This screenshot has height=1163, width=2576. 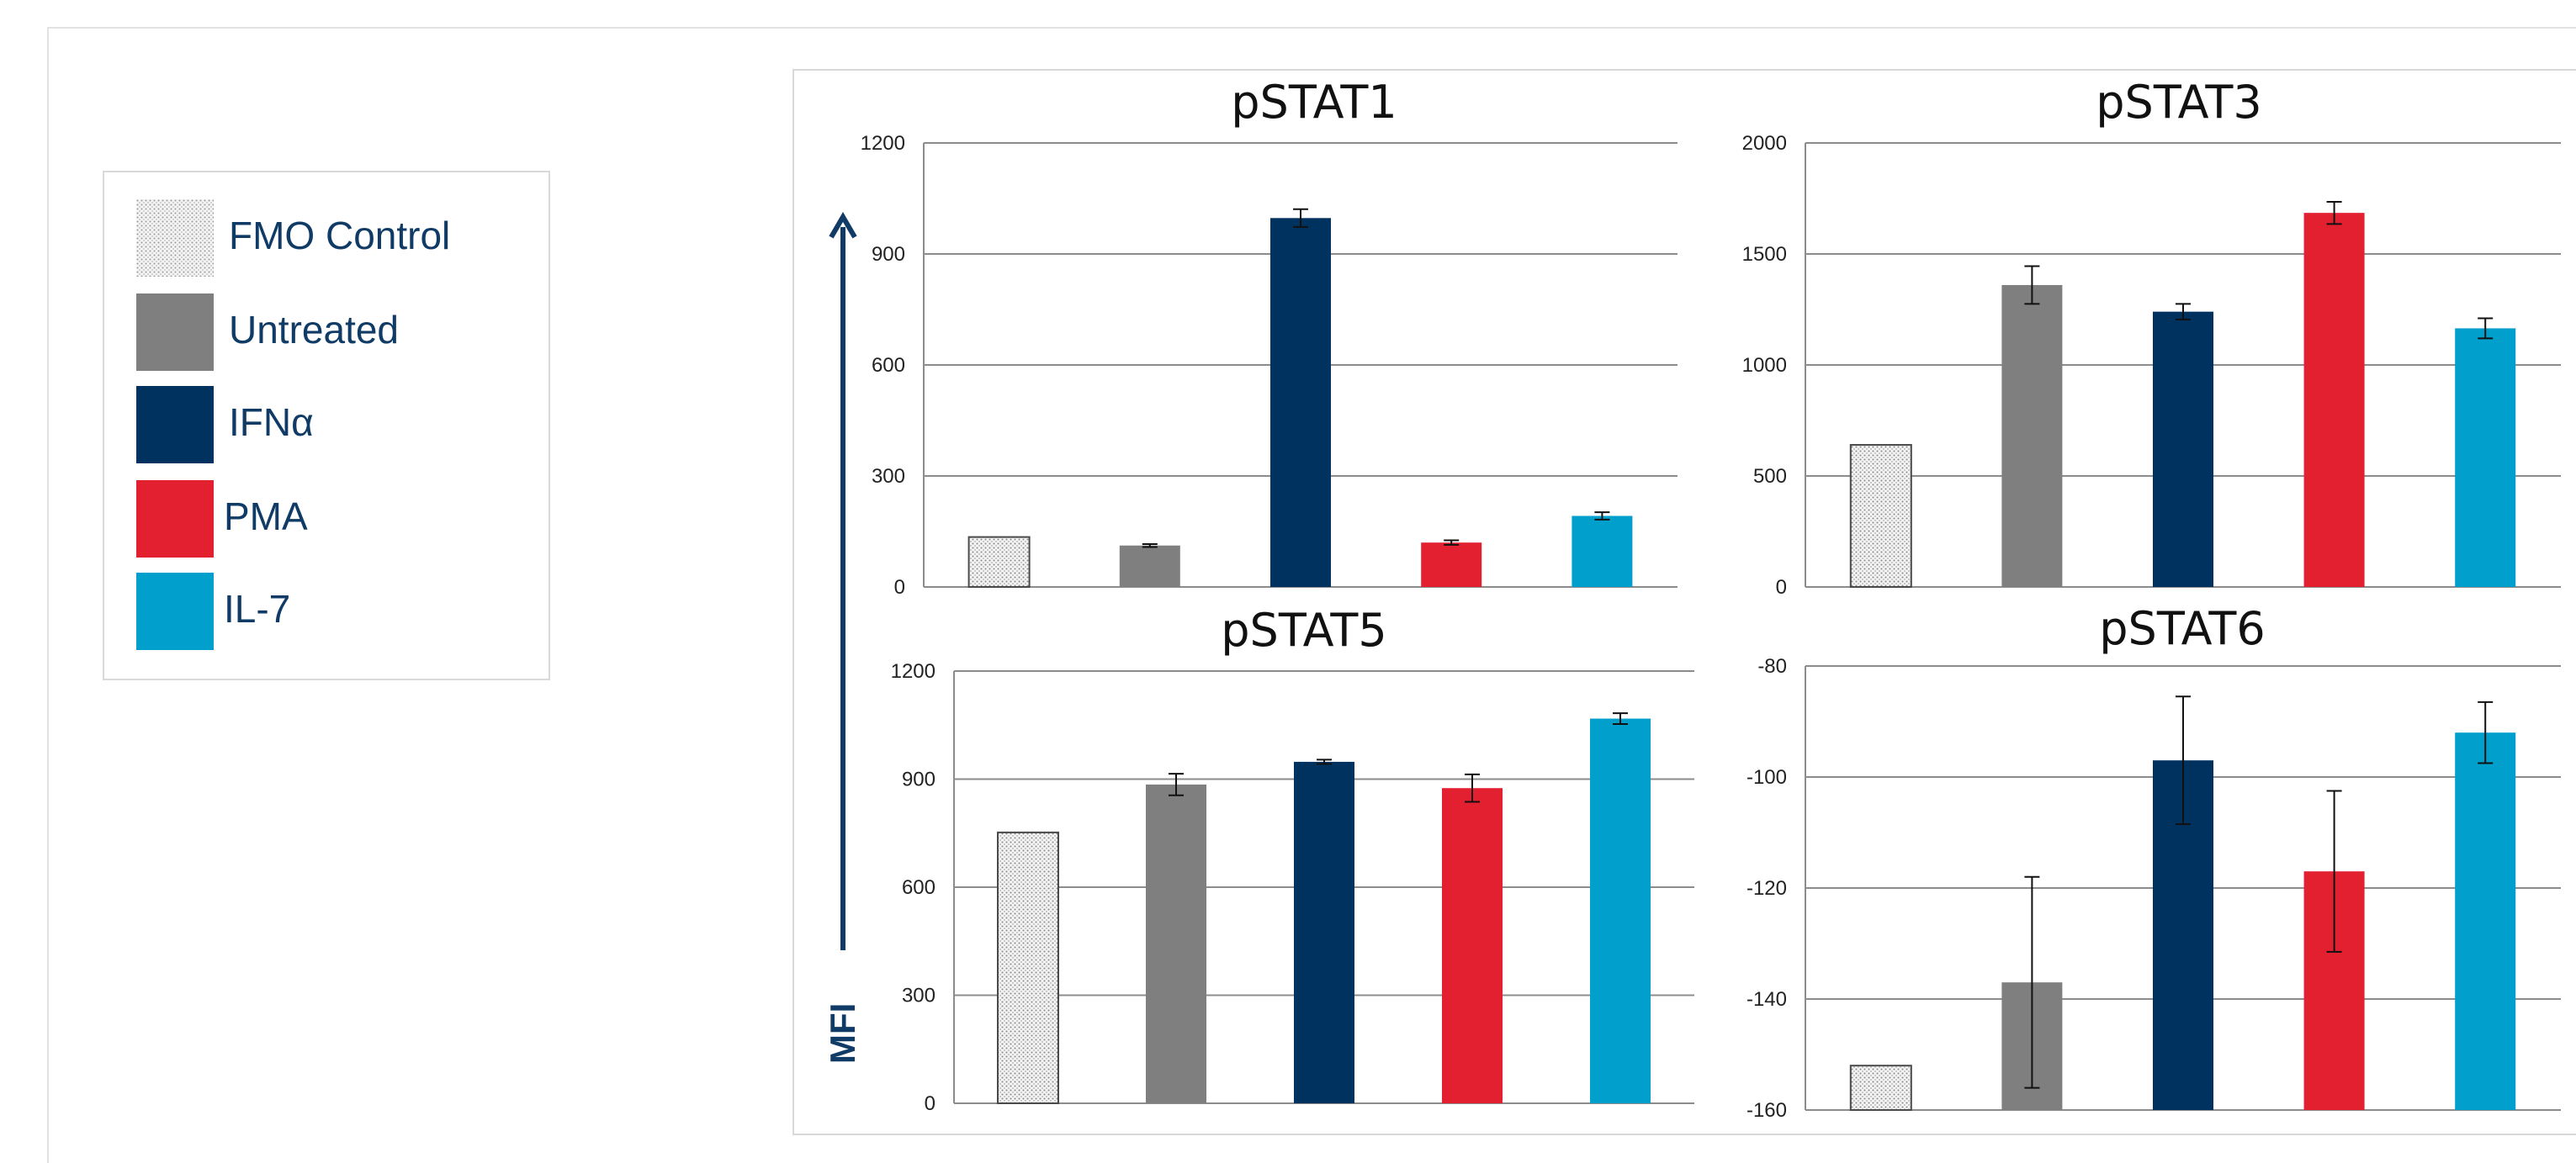 What do you see at coordinates (1766, 888) in the screenshot?
I see `y-tick-label: -120` at bounding box center [1766, 888].